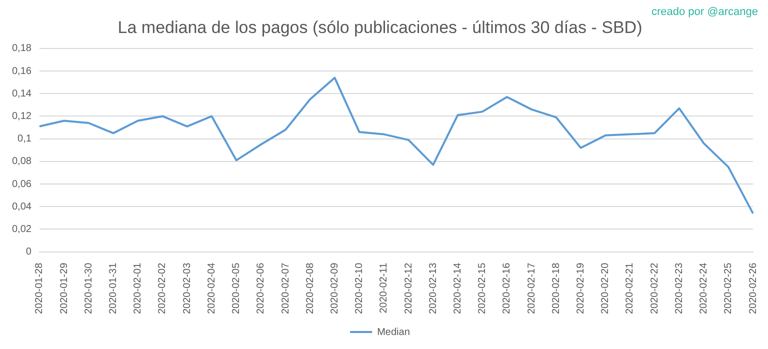 Image resolution: width=768 pixels, height=349 pixels. What do you see at coordinates (334, 288) in the screenshot?
I see `x-tick-label: 2020-02-09` at bounding box center [334, 288].